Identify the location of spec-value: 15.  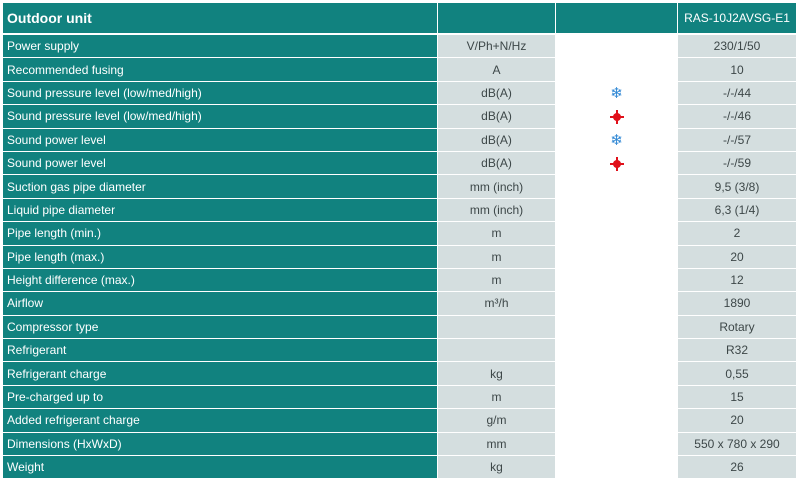
(737, 397).